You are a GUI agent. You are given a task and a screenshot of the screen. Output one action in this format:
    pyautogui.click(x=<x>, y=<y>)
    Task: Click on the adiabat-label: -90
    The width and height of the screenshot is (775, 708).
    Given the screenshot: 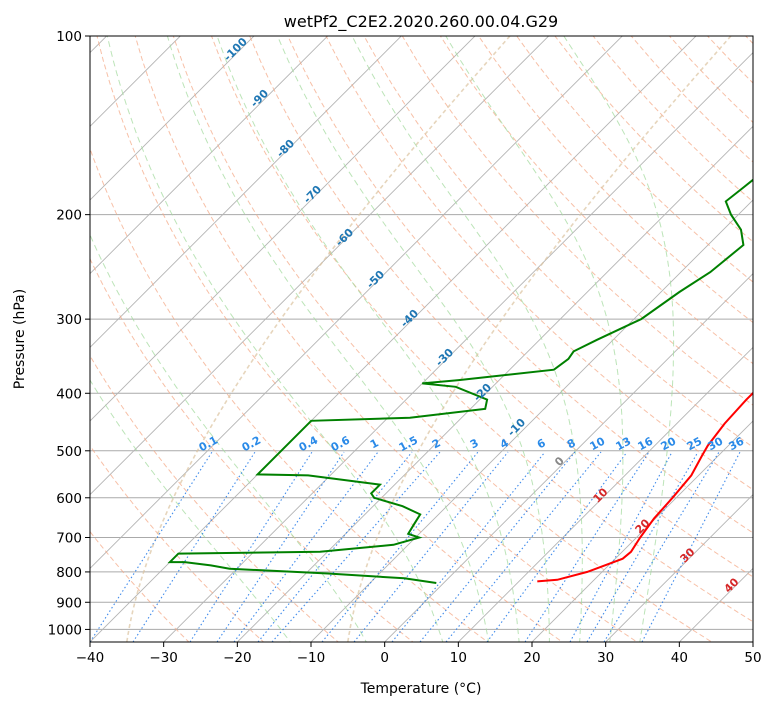 What is the action you would take?
    pyautogui.click(x=259, y=98)
    